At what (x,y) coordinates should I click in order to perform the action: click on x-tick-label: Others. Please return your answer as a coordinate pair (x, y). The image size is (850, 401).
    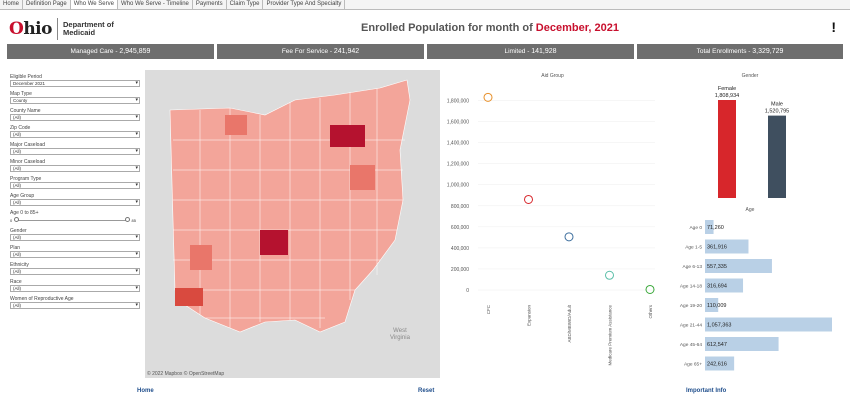
    Looking at the image, I should click on (650, 311).